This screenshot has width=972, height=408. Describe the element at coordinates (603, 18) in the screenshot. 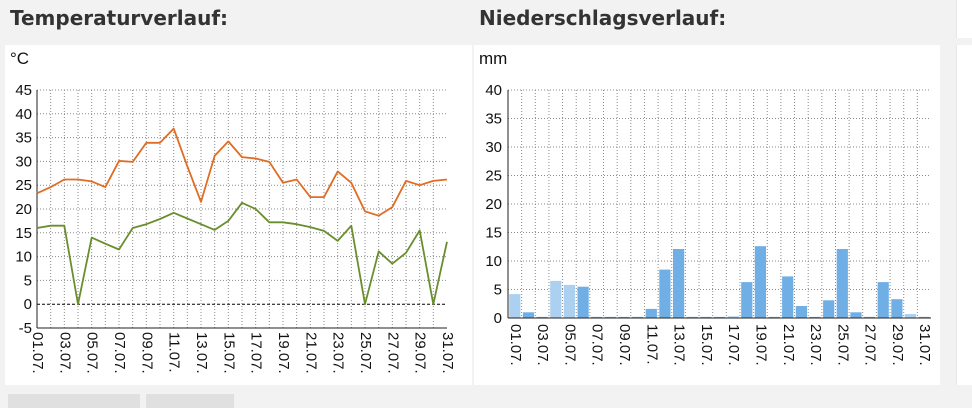

I see `precipitation-heading: Niederschlagsverlauf:` at that location.